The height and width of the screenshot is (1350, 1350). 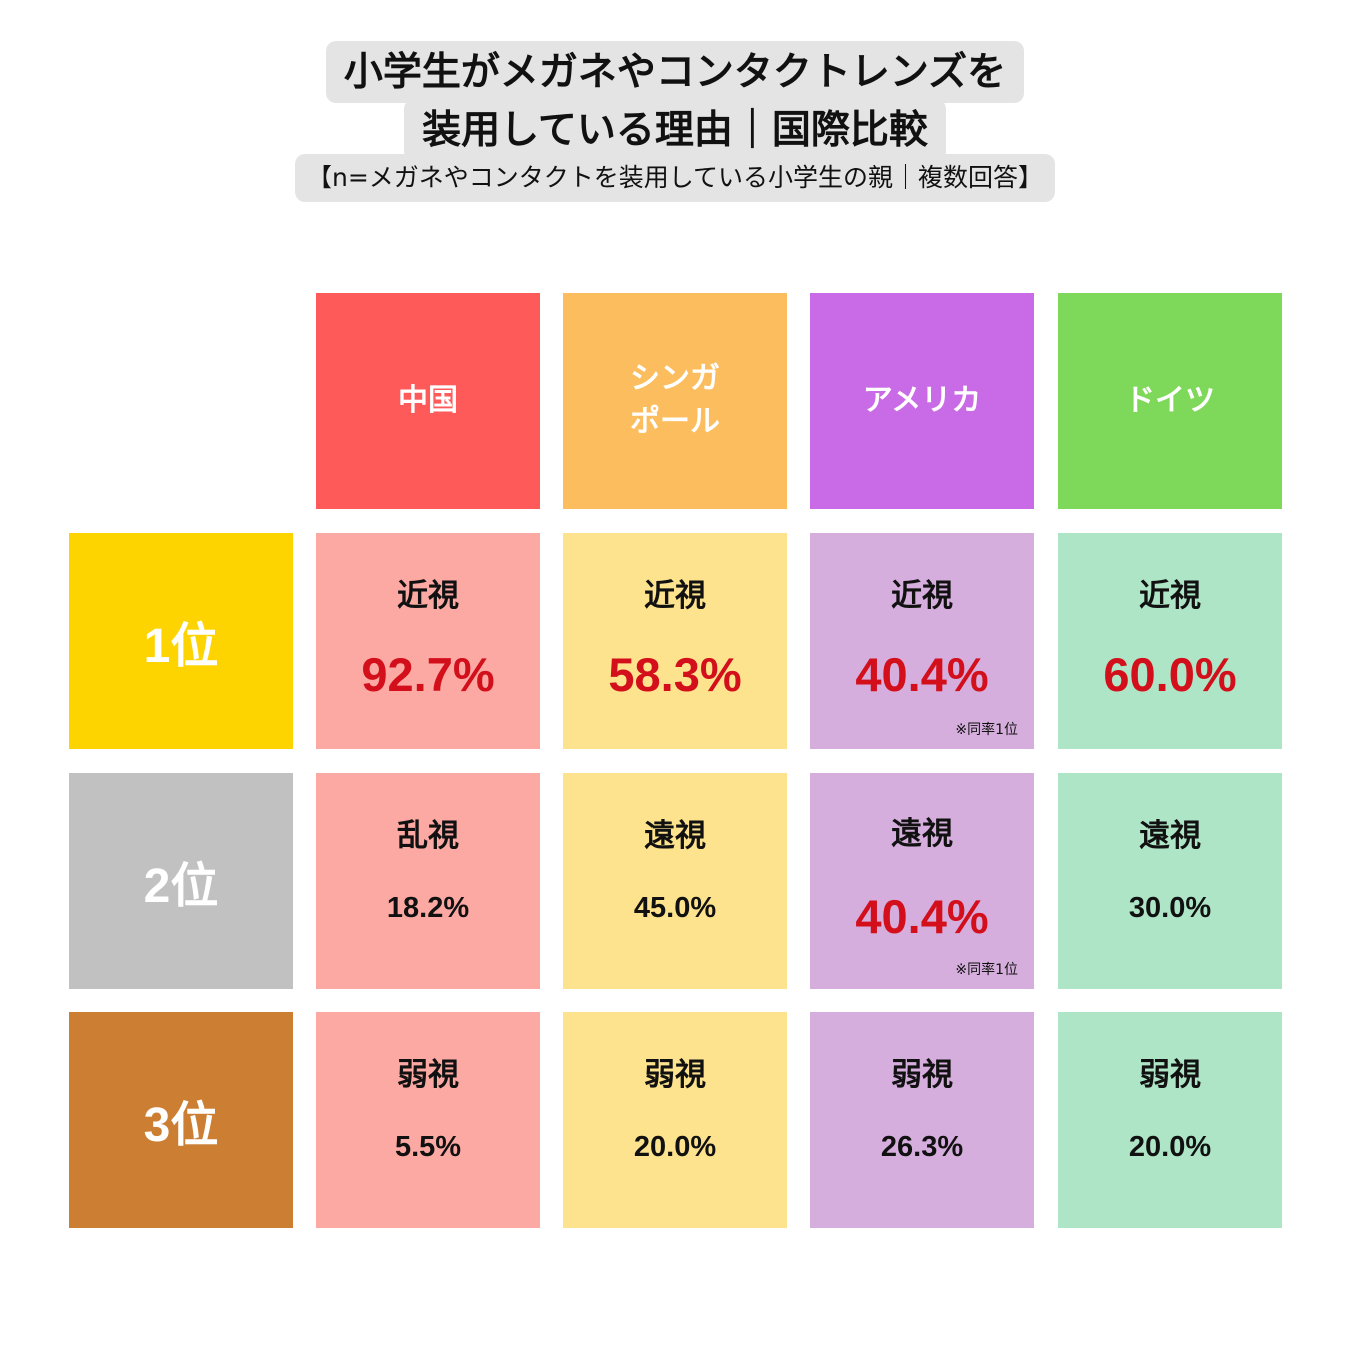 What do you see at coordinates (428, 1120) in the screenshot?
I see `cell-china-rank3: 弱視 5.5%` at bounding box center [428, 1120].